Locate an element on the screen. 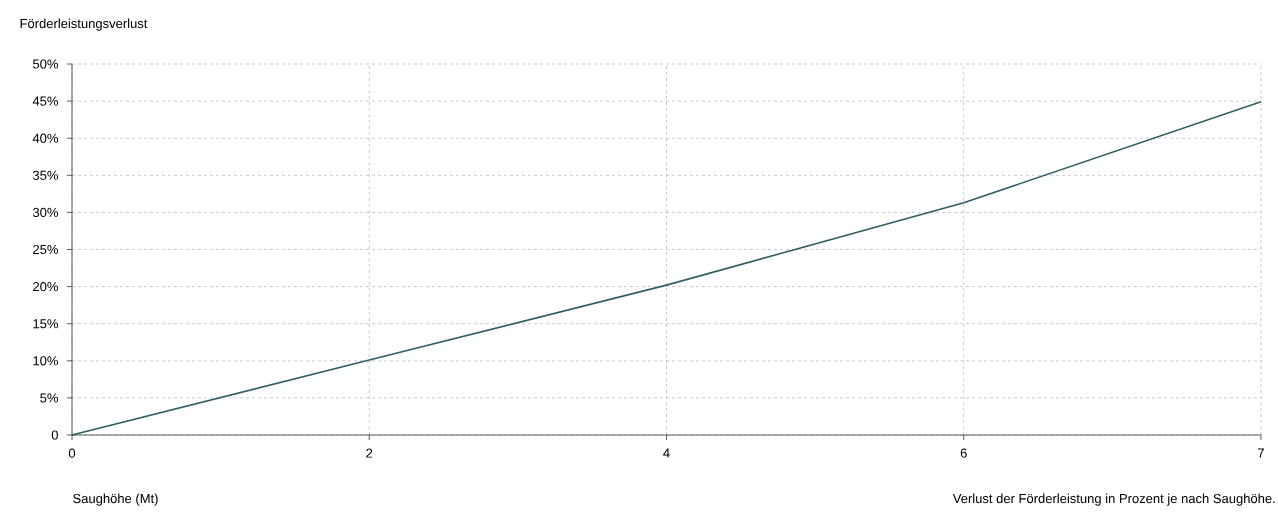 This screenshot has width=1278, height=512. x-tick-label: 2 is located at coordinates (369, 453).